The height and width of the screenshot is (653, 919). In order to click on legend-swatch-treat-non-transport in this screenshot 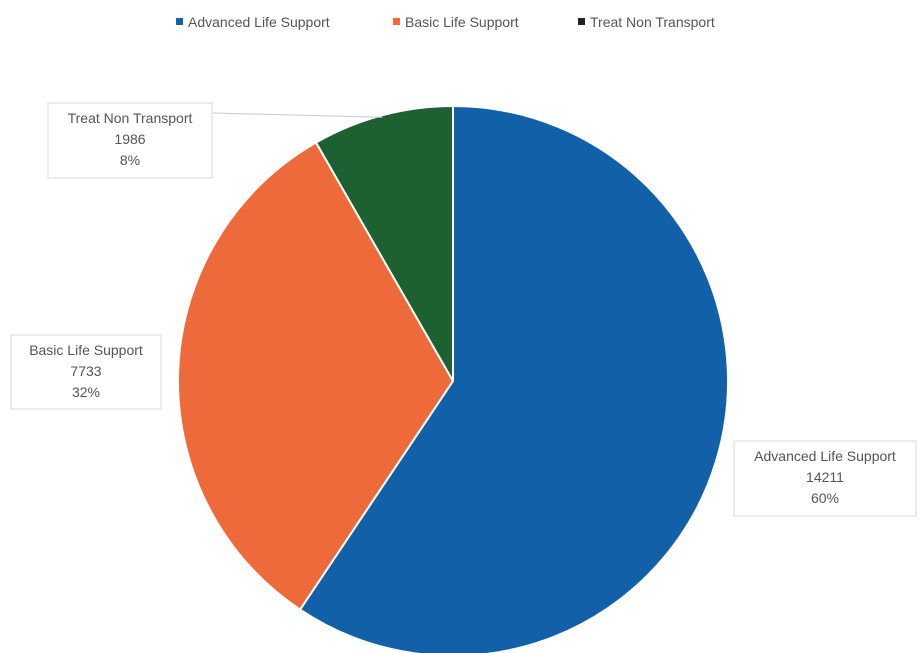, I will do `click(581, 21)`.